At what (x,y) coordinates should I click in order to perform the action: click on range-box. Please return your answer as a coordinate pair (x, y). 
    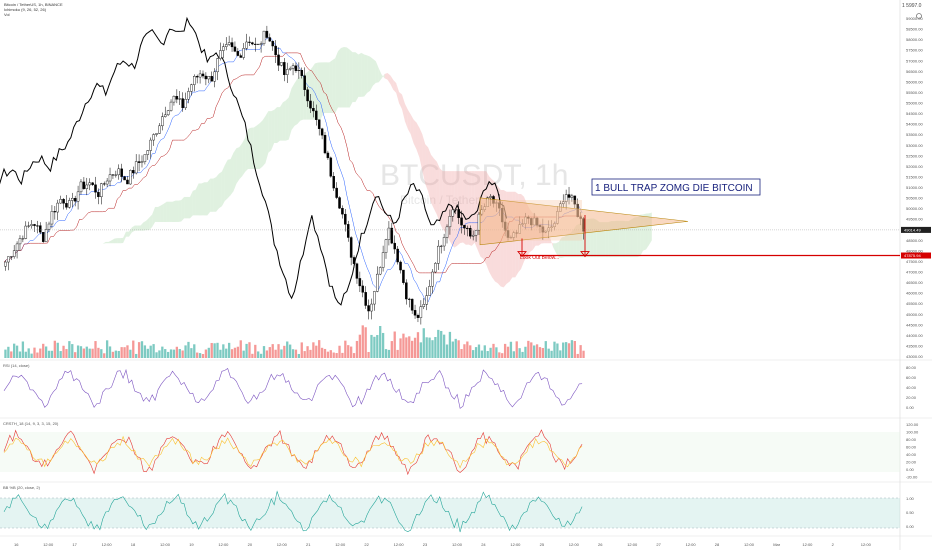
    Looking at the image, I should click on (532, 220).